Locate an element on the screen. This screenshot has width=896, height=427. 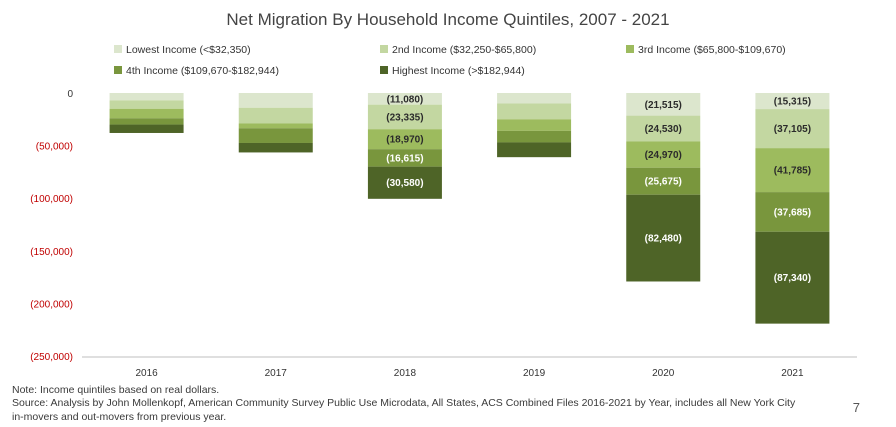
data-label: (18,970) is located at coordinates (404, 140).